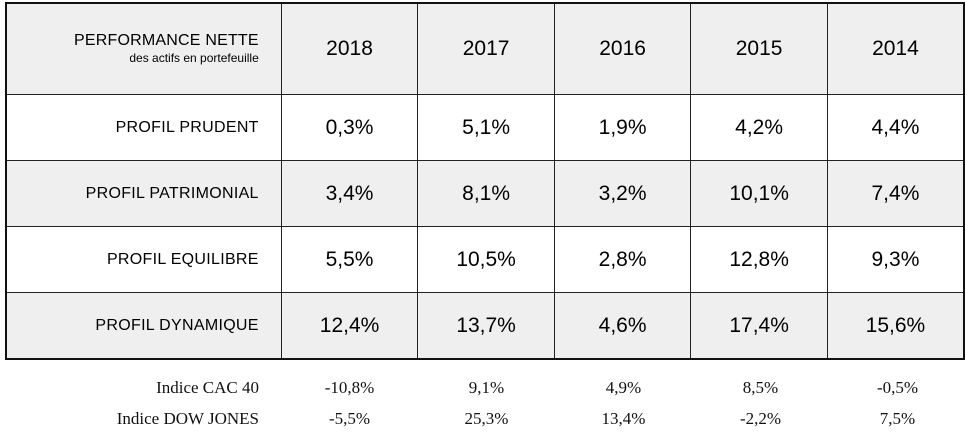 The width and height of the screenshot is (965, 439). What do you see at coordinates (895, 326) in the screenshot?
I see `value-cell: 15,6%` at bounding box center [895, 326].